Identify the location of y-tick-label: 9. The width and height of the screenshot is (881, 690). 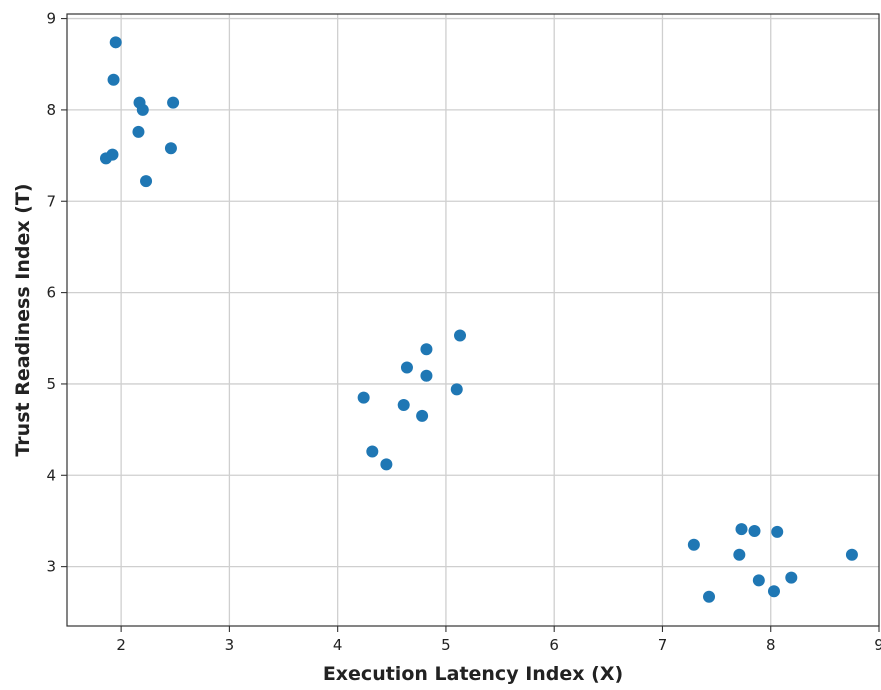
(51, 19).